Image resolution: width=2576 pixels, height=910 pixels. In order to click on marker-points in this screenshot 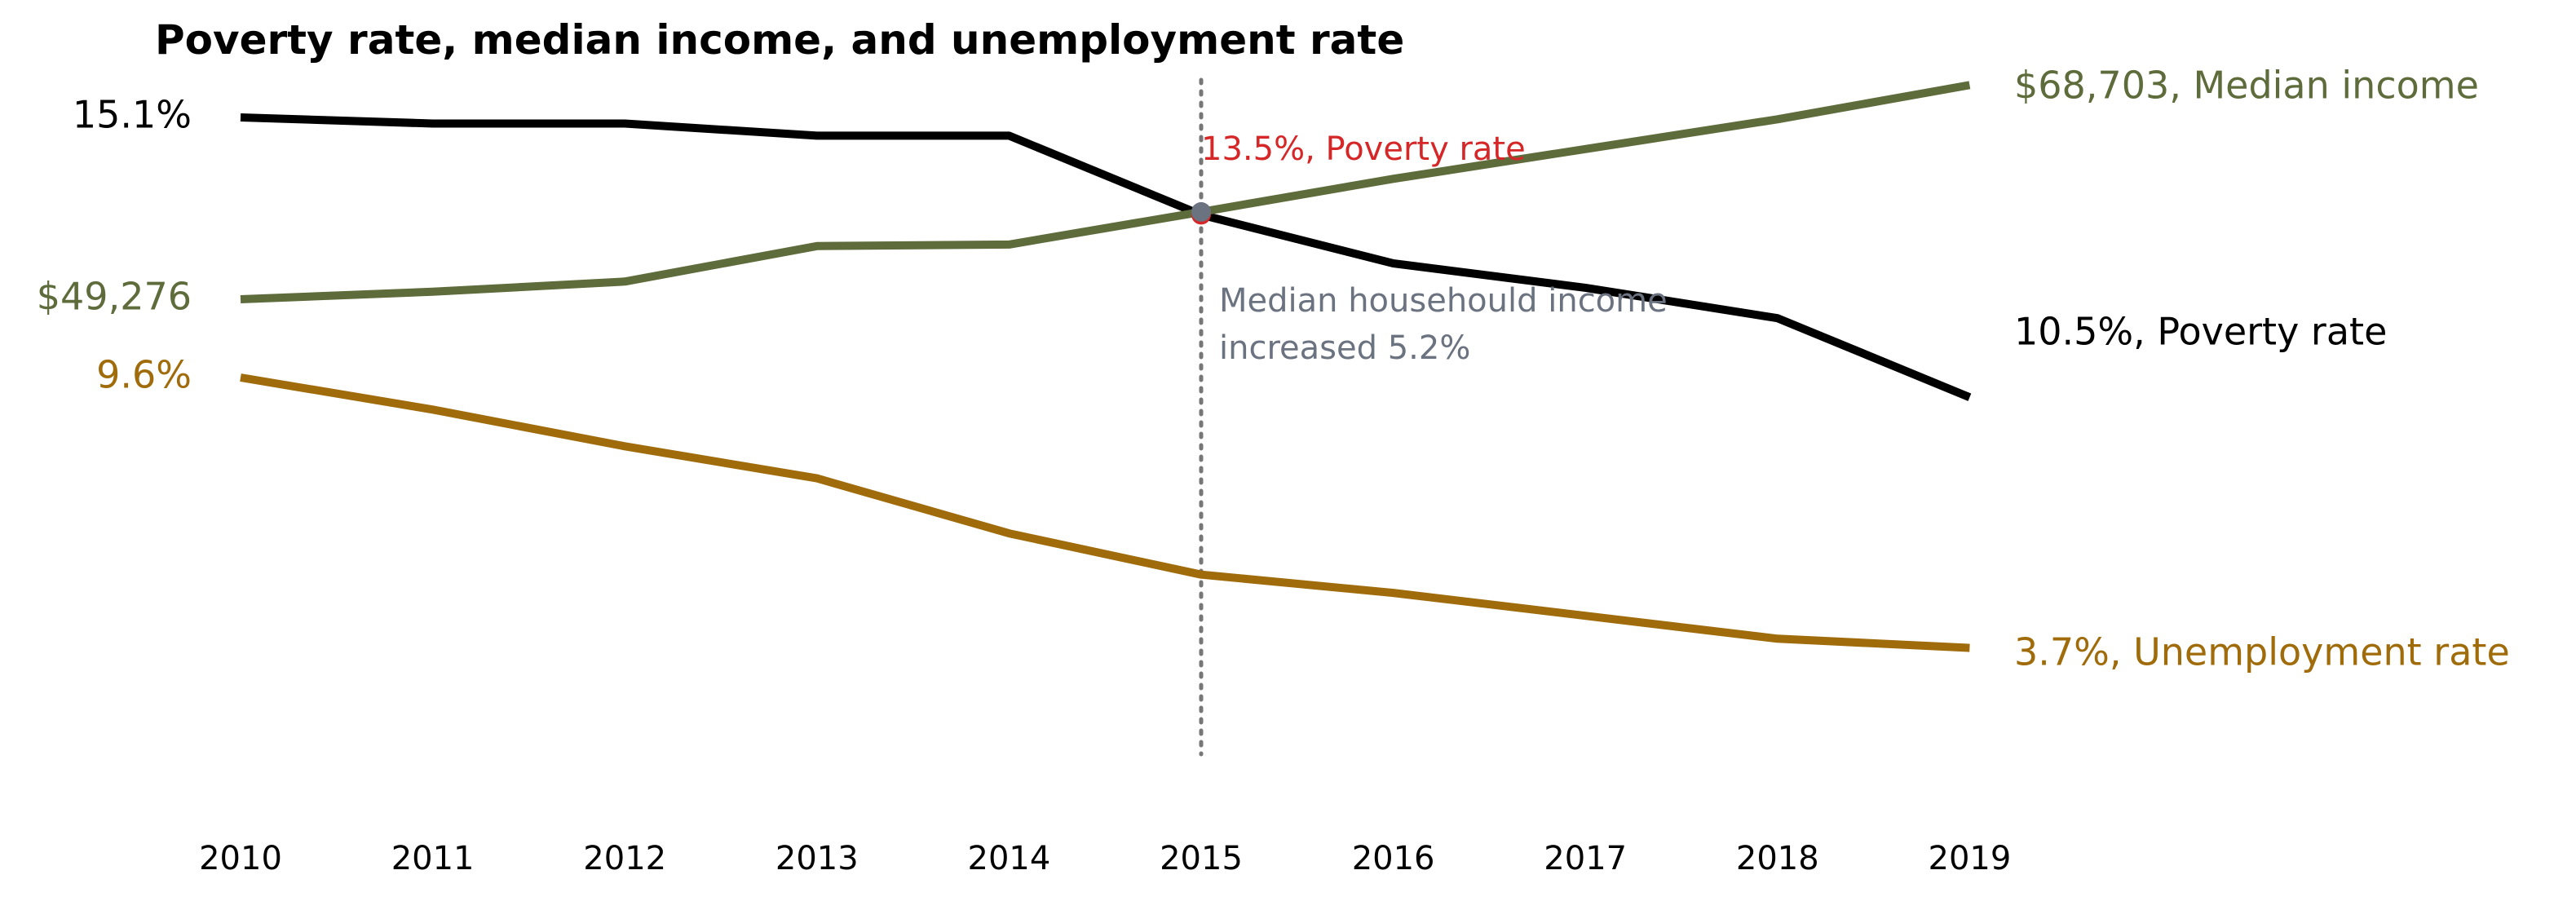, I will do `click(1201, 213)`.